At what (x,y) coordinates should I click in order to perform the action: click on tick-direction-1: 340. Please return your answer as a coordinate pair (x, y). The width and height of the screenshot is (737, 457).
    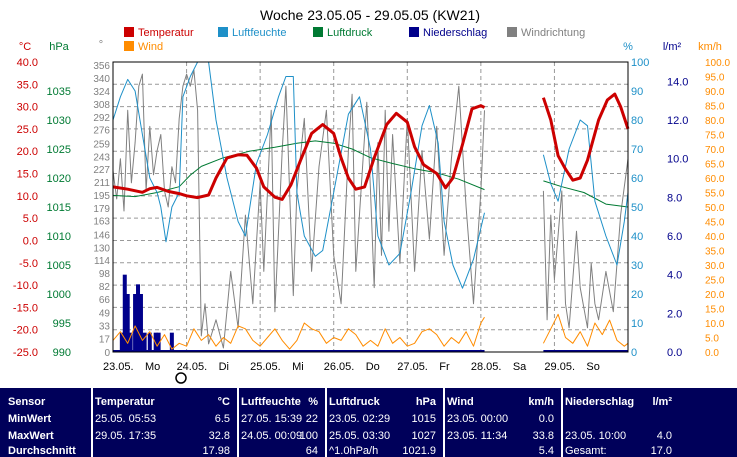
    Looking at the image, I should click on (101, 79).